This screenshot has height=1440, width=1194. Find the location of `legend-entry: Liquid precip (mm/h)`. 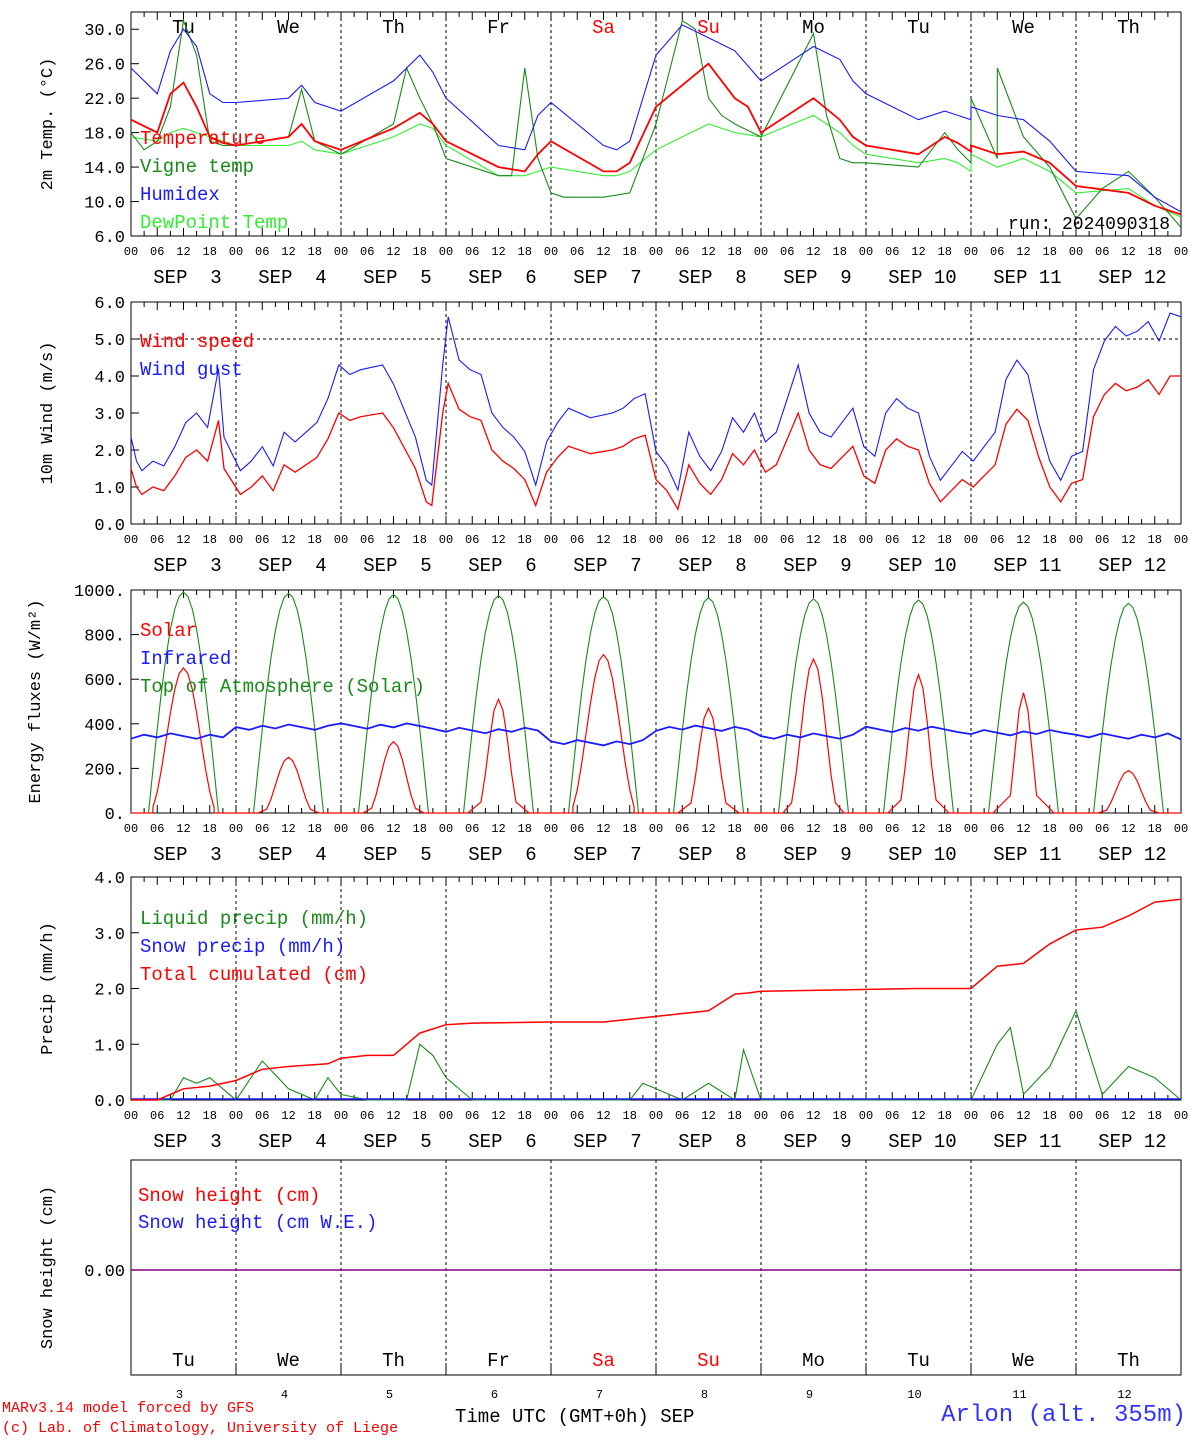

legend-entry: Liquid precip (mm/h) is located at coordinates (254, 919).